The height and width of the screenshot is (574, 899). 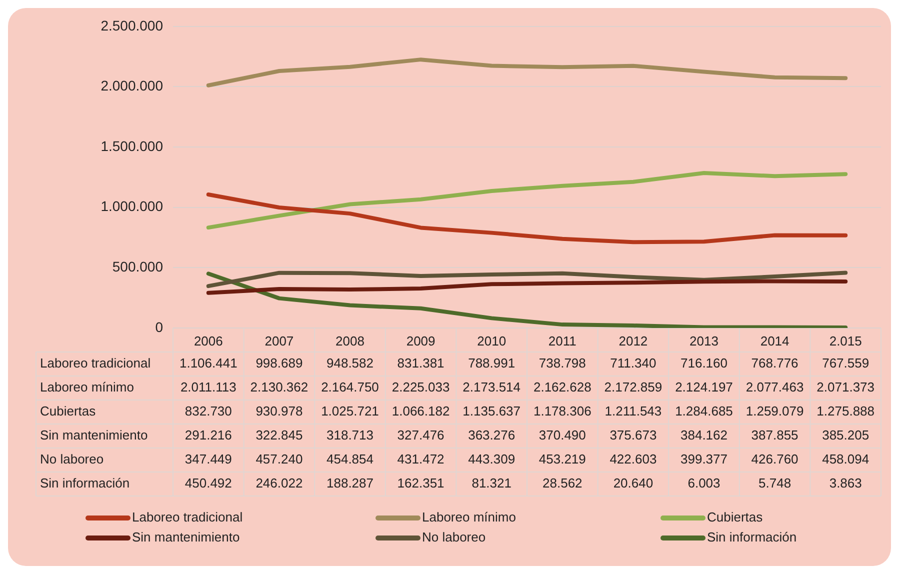 I want to click on data-label: 291.216, so click(x=208, y=435).